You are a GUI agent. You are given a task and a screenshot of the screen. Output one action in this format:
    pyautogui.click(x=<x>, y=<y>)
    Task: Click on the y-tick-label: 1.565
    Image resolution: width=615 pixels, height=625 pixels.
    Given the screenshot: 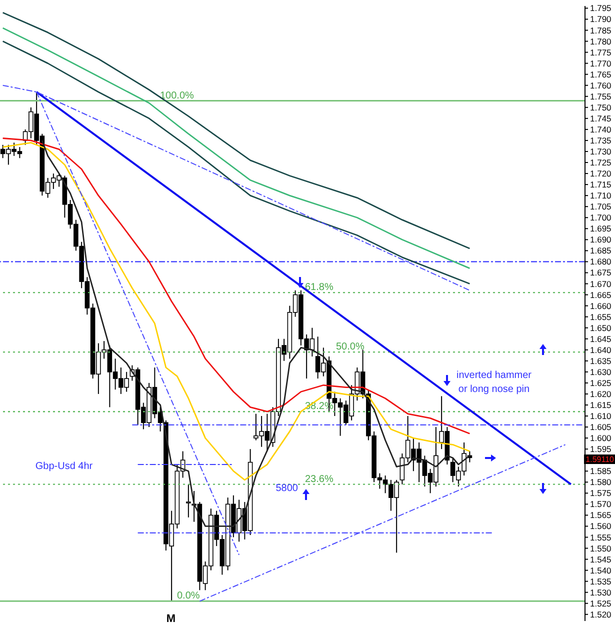 What is the action you would take?
    pyautogui.click(x=601, y=515)
    